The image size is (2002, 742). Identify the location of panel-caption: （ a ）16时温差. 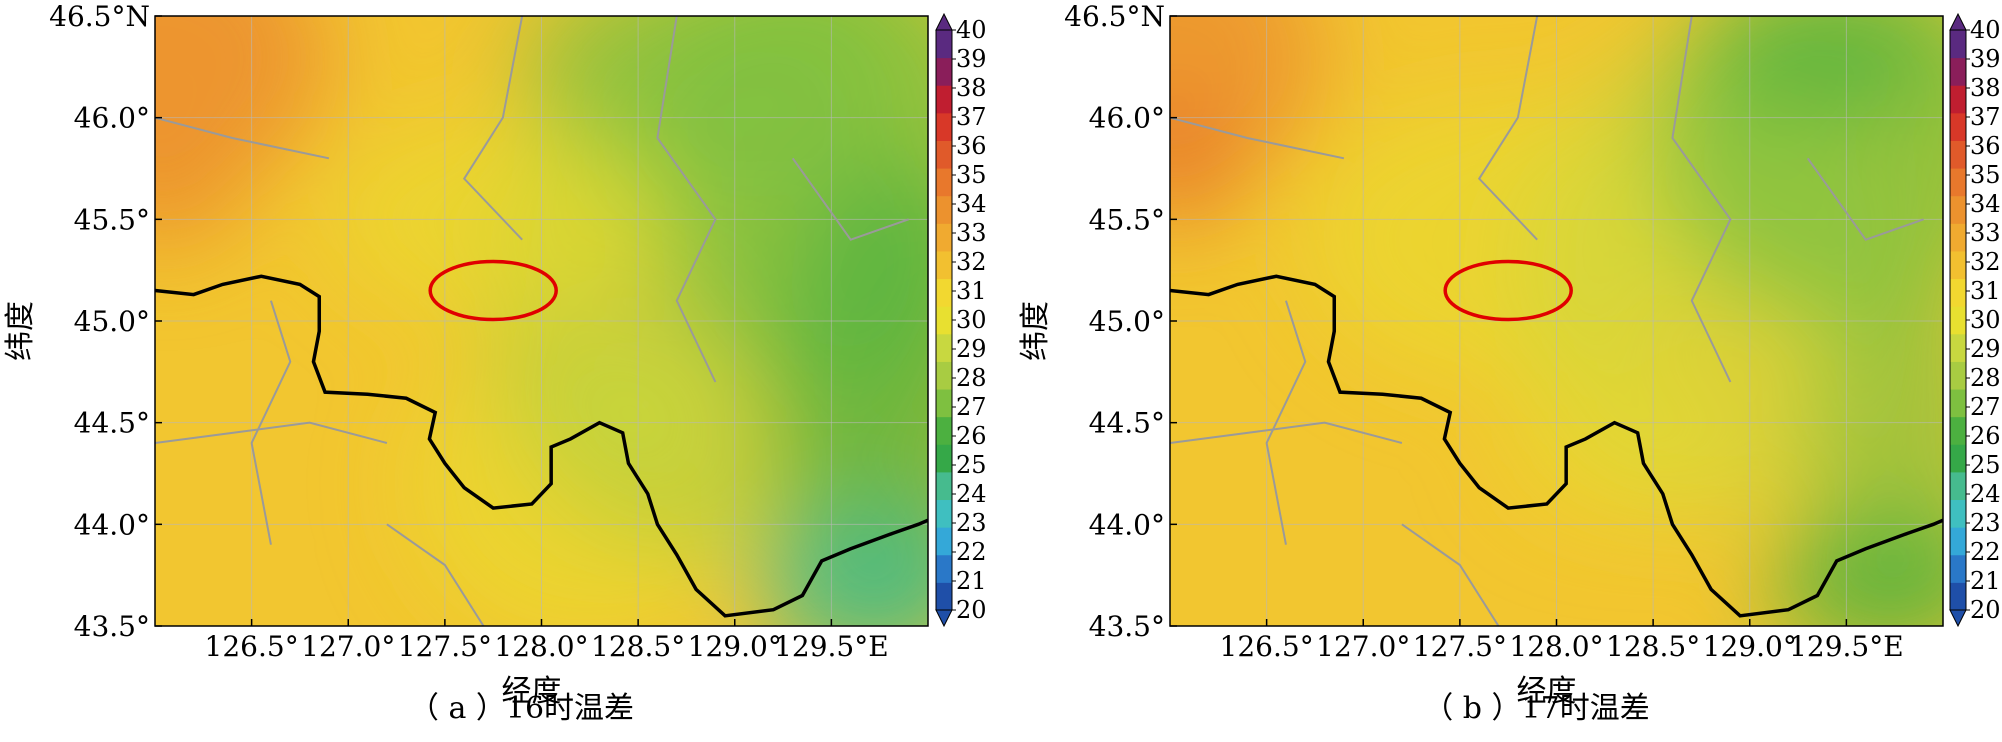
(521, 708).